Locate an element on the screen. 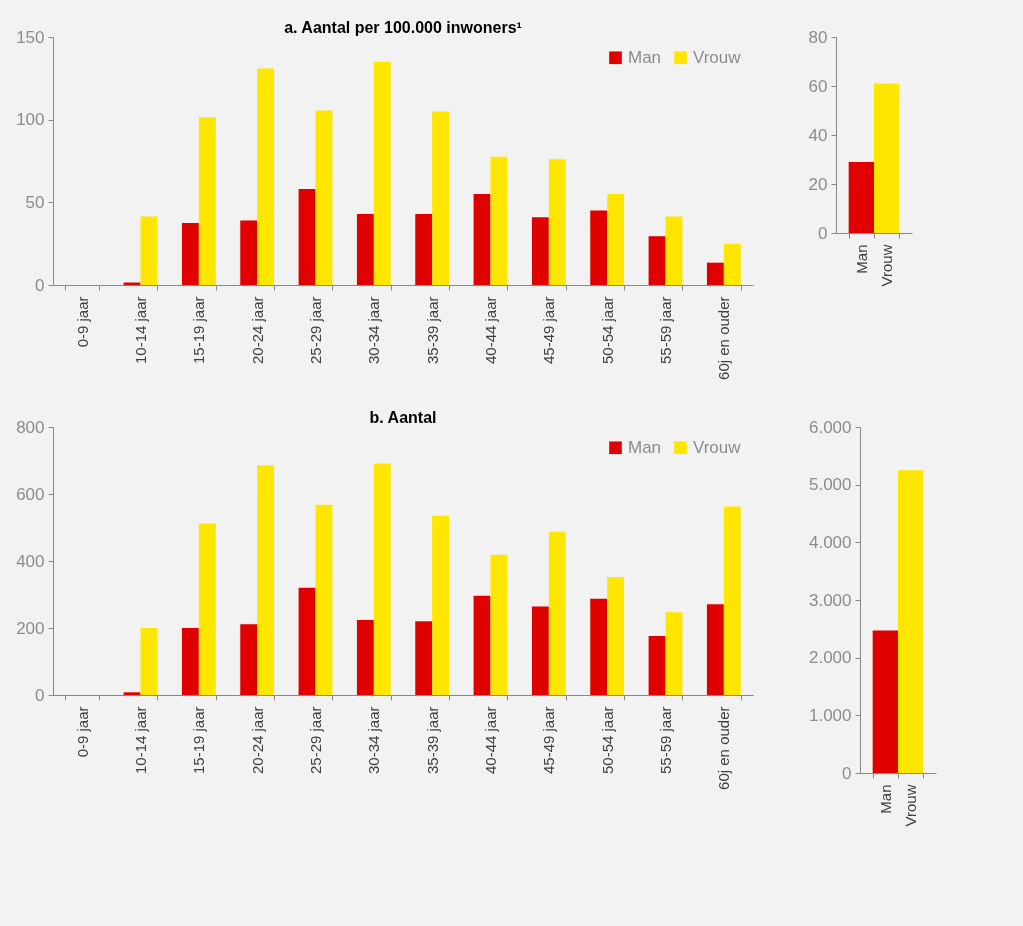 The image size is (1023, 926). y-tick-label: 50 is located at coordinates (35, 202).